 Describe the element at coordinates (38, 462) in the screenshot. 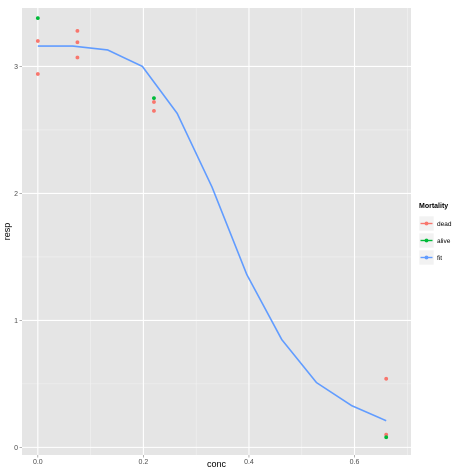

I see `x-tick-label: 0.0` at that location.